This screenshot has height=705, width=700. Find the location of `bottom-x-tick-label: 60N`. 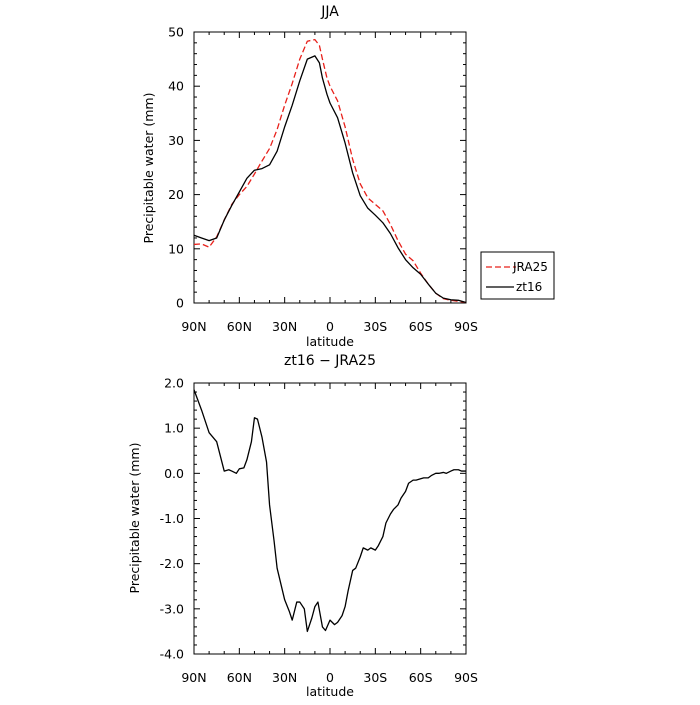

bottom-x-tick-label: 60N is located at coordinates (239, 677).